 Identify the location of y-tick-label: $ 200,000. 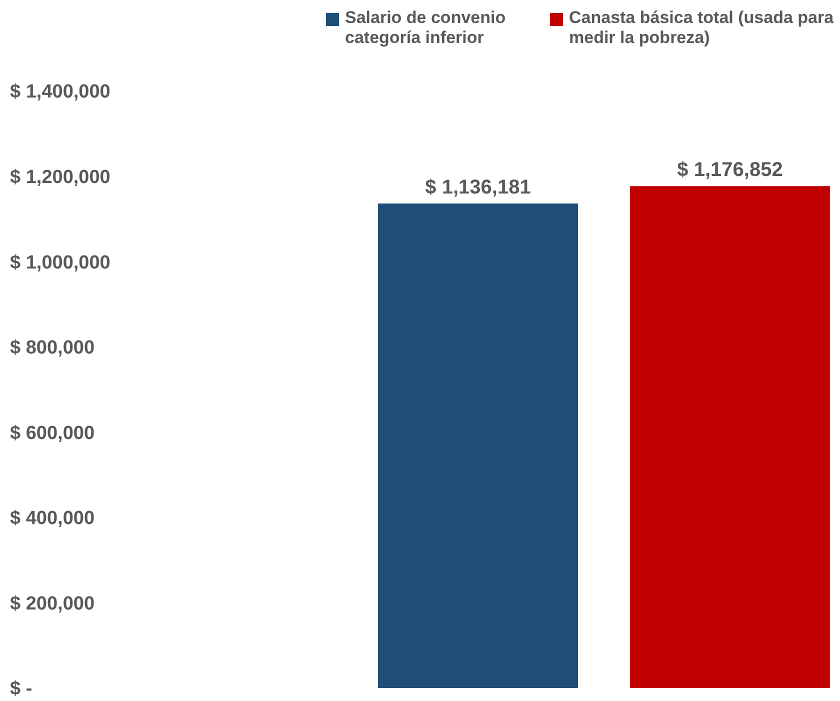
(52, 603).